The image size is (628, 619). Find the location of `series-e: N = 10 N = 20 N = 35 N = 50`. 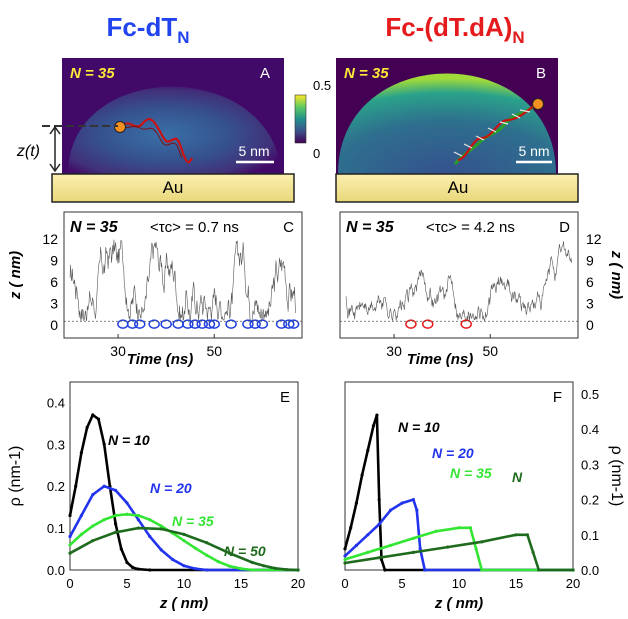

series-e: N = 10 N = 20 N = 35 N = 50 is located at coordinates (184, 492).